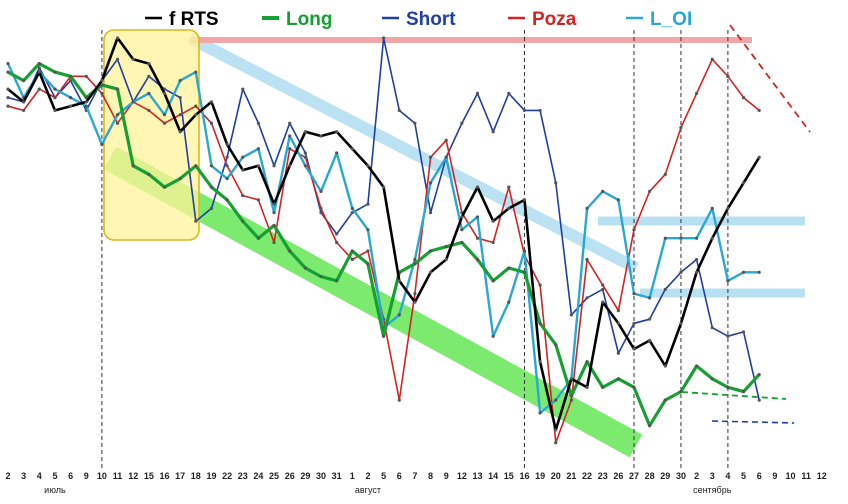 The height and width of the screenshot is (504, 848). What do you see at coordinates (753, 422) in the screenshot?
I see `short-trend-dashed` at bounding box center [753, 422].